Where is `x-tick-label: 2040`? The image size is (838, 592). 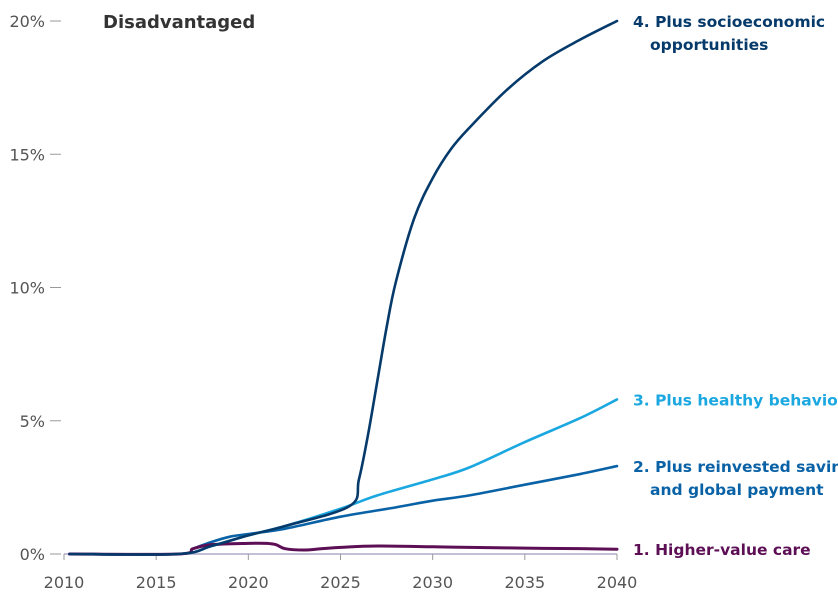 x-tick-label: 2040 is located at coordinates (617, 582).